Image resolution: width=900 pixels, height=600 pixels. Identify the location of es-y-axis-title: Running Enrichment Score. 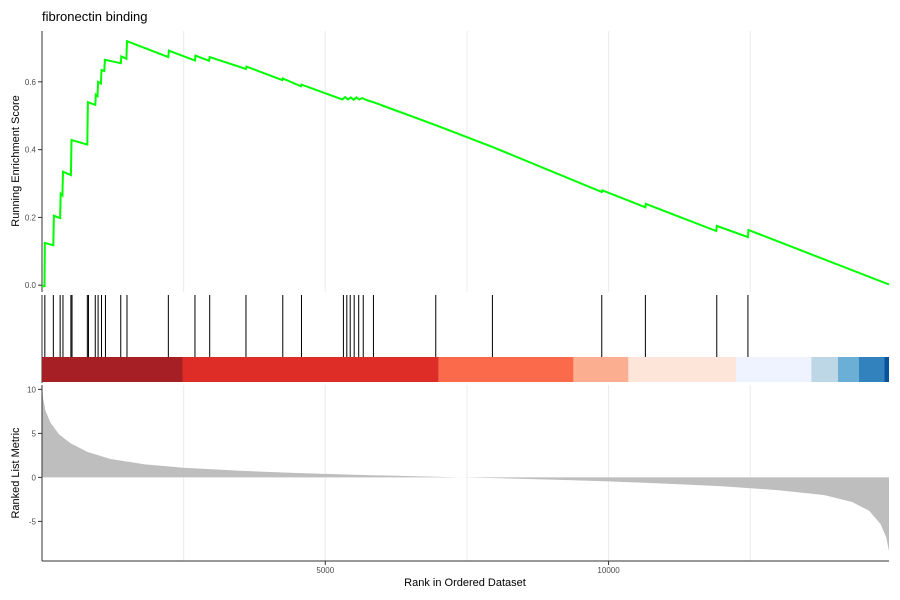
(16, 160).